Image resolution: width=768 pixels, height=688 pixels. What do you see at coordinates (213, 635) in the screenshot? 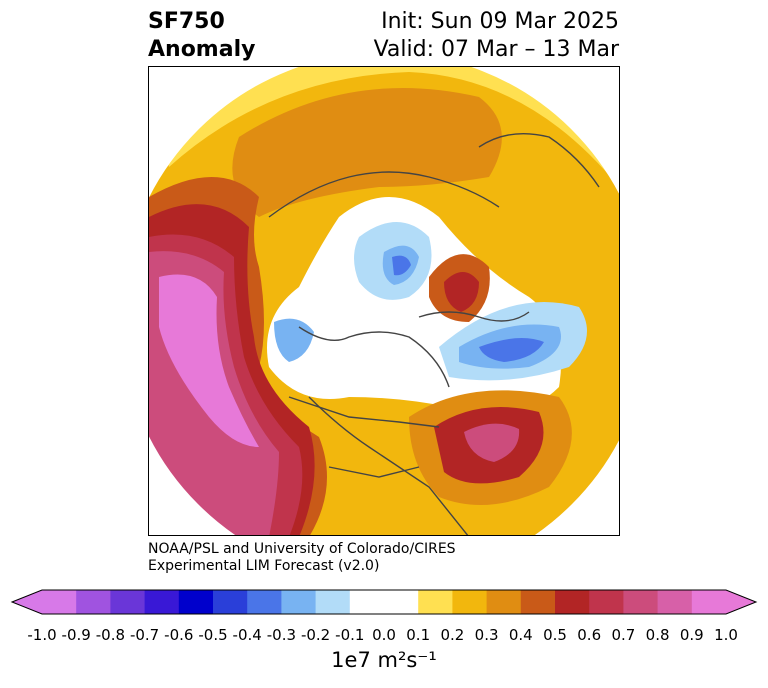
I see `colorbar-tick-label: -0.5` at bounding box center [213, 635].